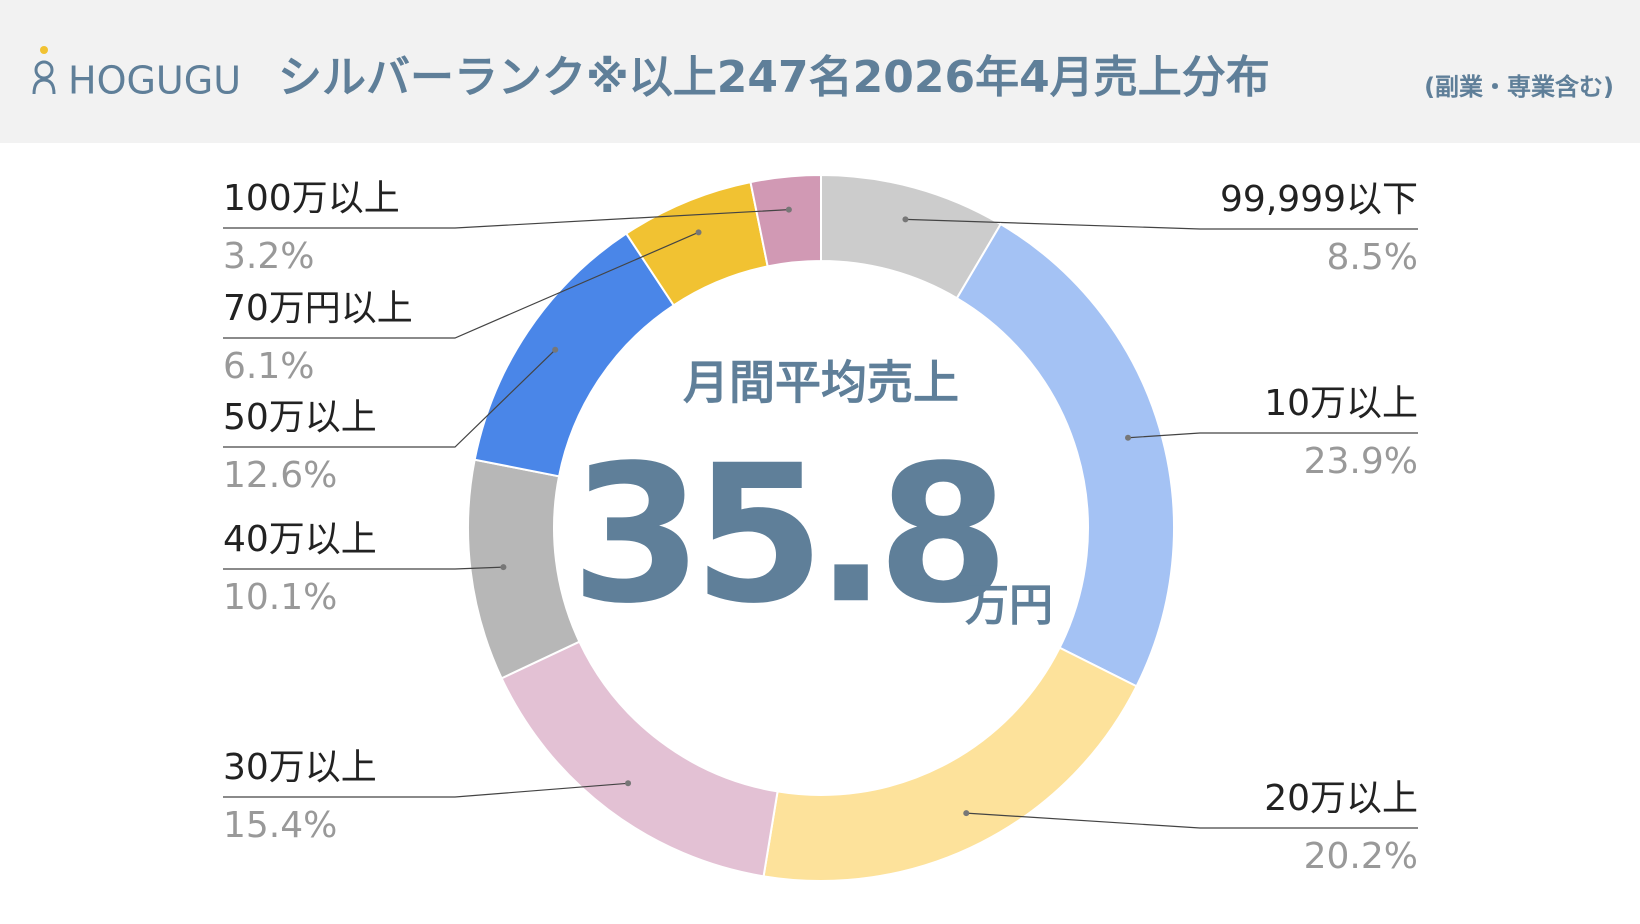 The height and width of the screenshot is (924, 1640). I want to click on legend-label: 100万以上, so click(311, 198).